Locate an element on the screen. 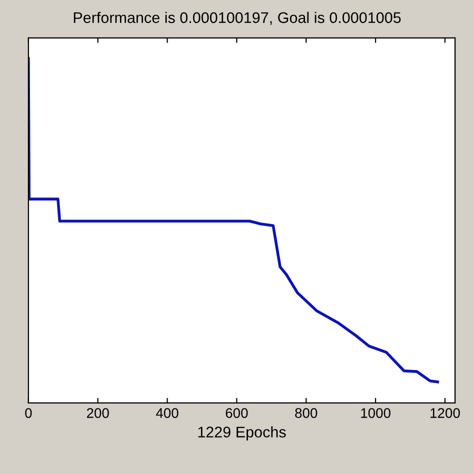 The image size is (474, 474). x-tick-label: 600 is located at coordinates (237, 413).